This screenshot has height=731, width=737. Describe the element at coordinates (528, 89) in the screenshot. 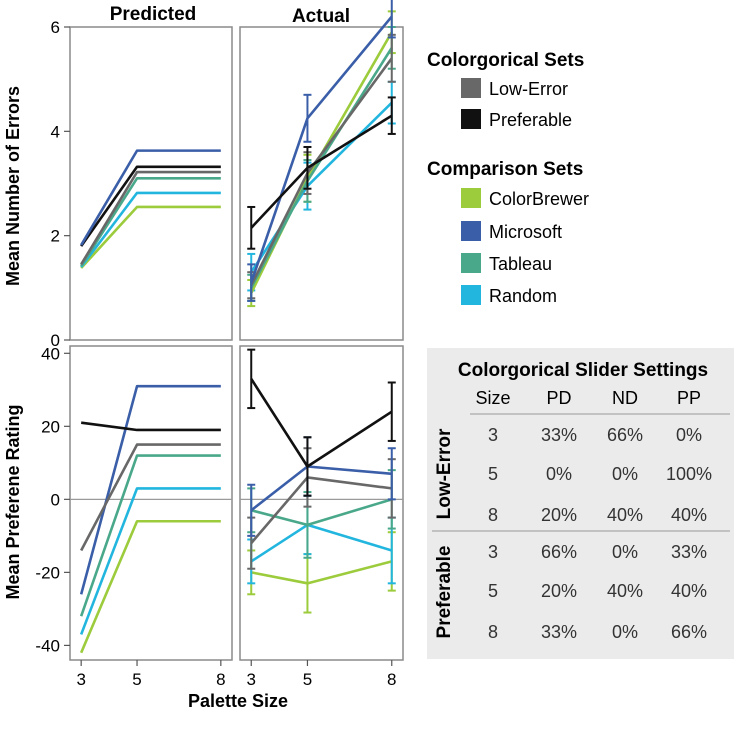

I see `legend-label-low-error: Low-Error` at that location.